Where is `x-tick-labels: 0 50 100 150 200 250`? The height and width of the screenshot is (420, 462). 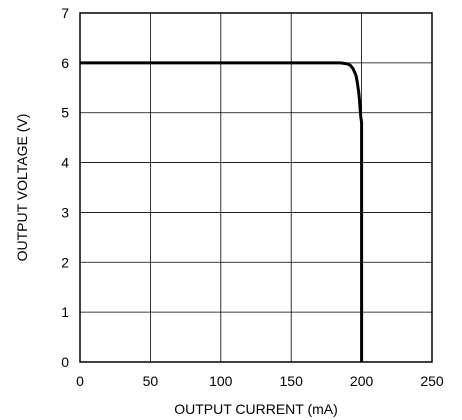 x-tick-labels: 0 50 100 150 200 250 is located at coordinates (260, 381).